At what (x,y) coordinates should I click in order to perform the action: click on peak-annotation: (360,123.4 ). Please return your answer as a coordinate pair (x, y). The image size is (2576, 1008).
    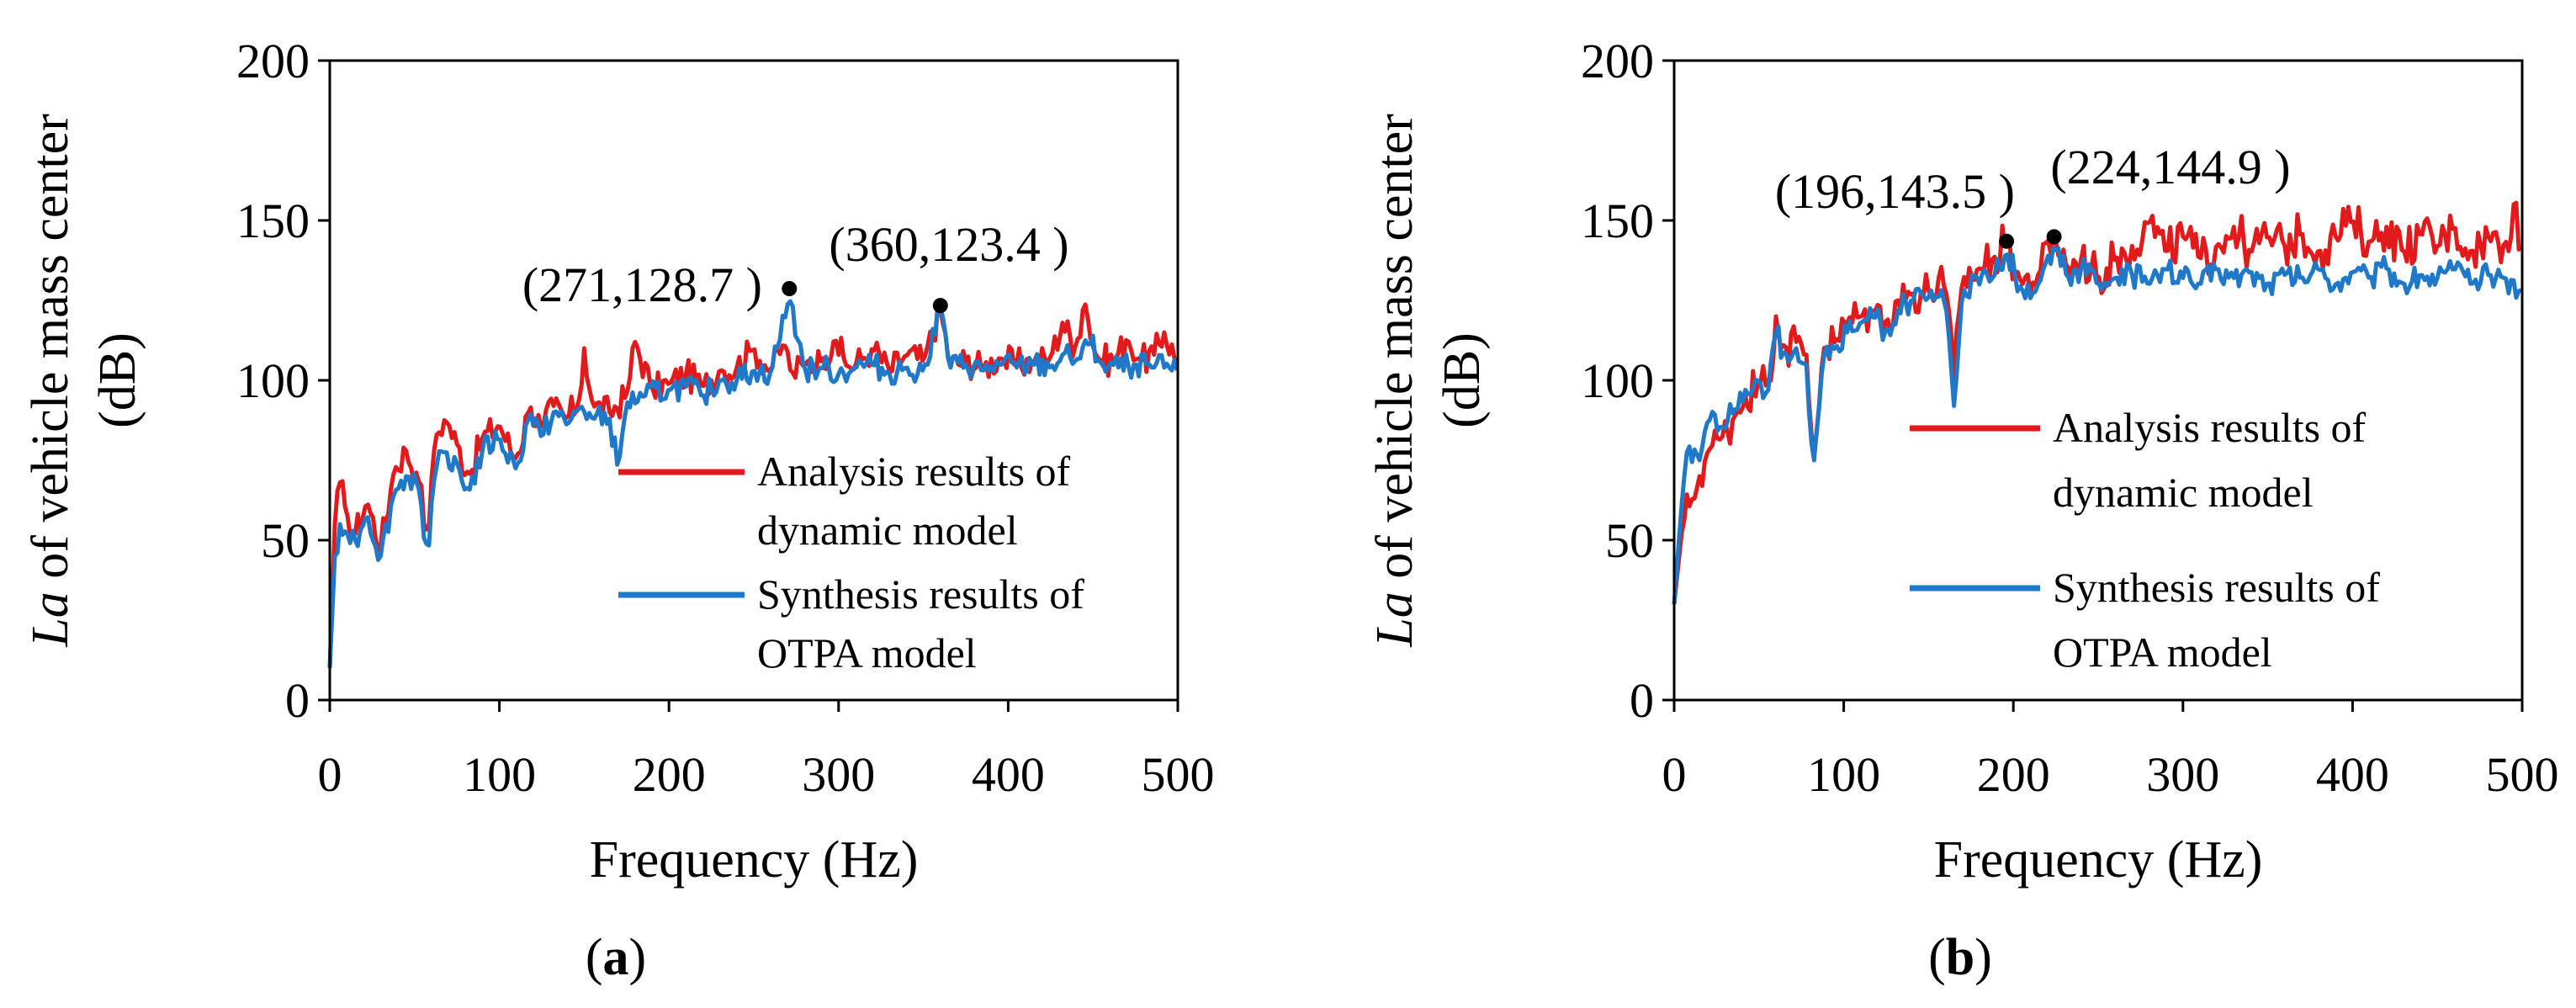
    Looking at the image, I should click on (948, 244).